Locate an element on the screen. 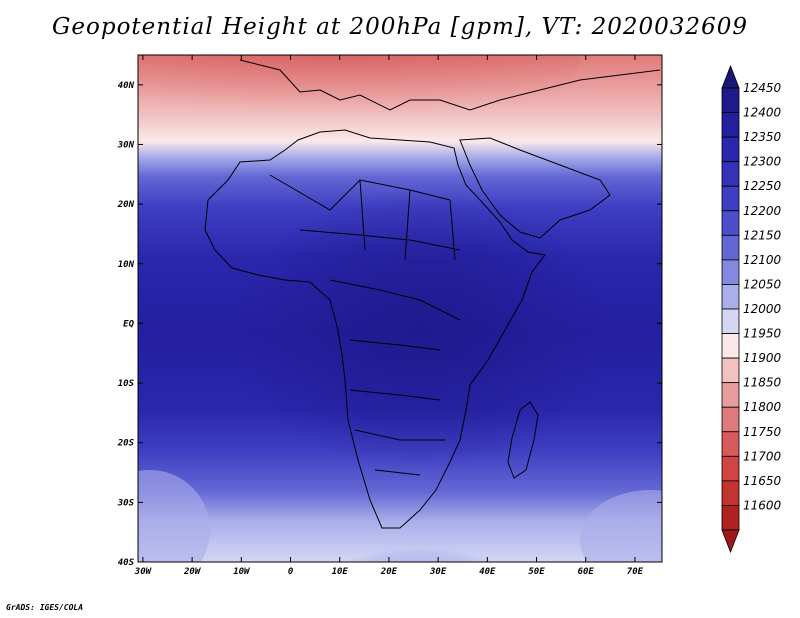  colorbar-label: 11900 is located at coordinates (762, 358).